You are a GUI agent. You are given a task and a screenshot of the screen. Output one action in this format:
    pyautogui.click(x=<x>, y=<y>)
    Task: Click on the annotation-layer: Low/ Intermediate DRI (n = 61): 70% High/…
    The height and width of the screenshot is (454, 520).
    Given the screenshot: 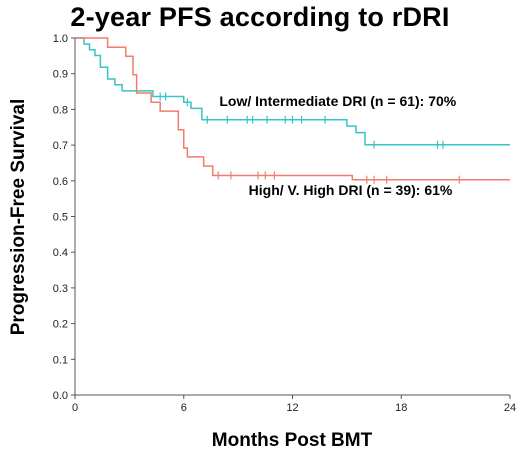 What is the action you would take?
    pyautogui.click(x=337, y=145)
    